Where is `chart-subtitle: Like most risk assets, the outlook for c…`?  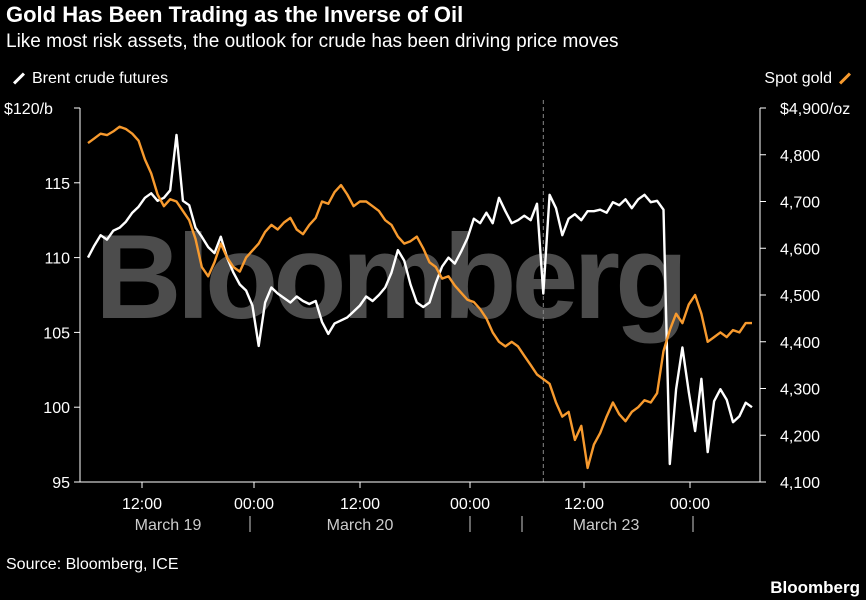
chart-subtitle: Like most risk assets, the outlook for c… is located at coordinates (312, 41).